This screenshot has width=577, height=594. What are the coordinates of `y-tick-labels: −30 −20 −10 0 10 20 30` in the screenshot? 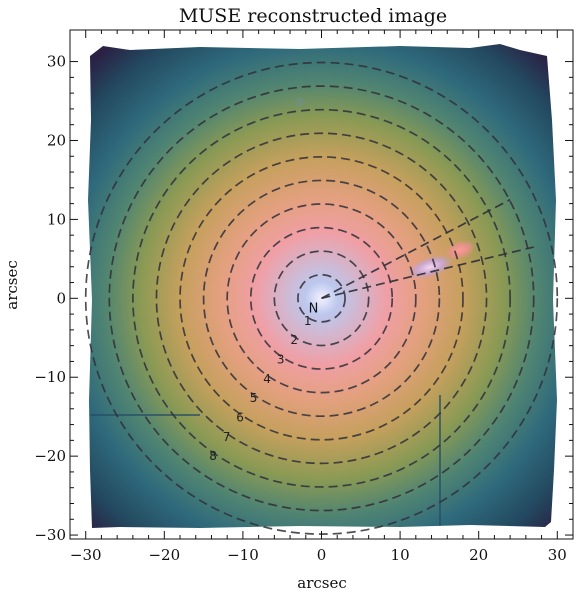 It's located at (50, 298).